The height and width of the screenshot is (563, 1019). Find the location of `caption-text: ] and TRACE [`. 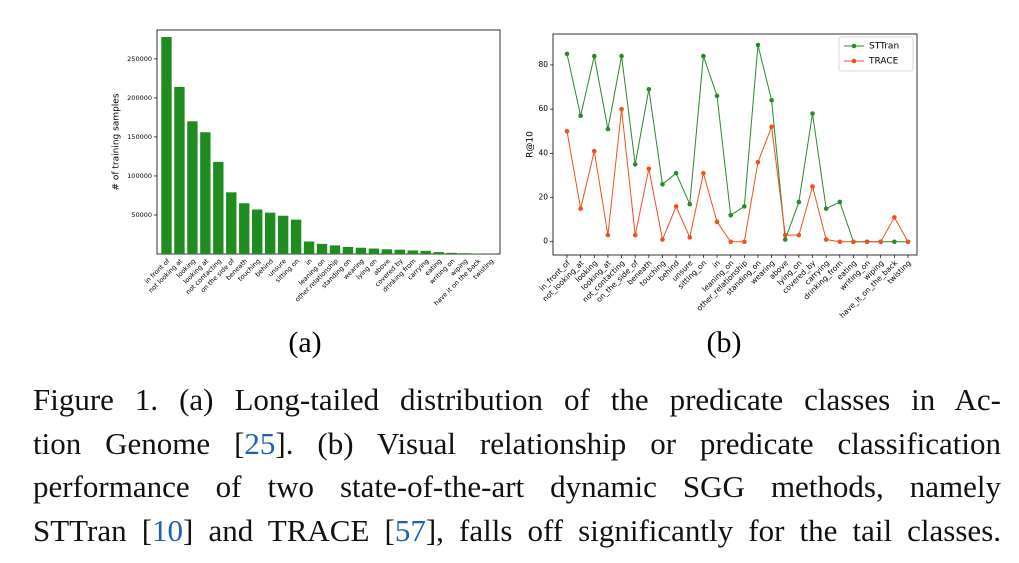

caption-text: ] and TRACE [ is located at coordinates (289, 530).